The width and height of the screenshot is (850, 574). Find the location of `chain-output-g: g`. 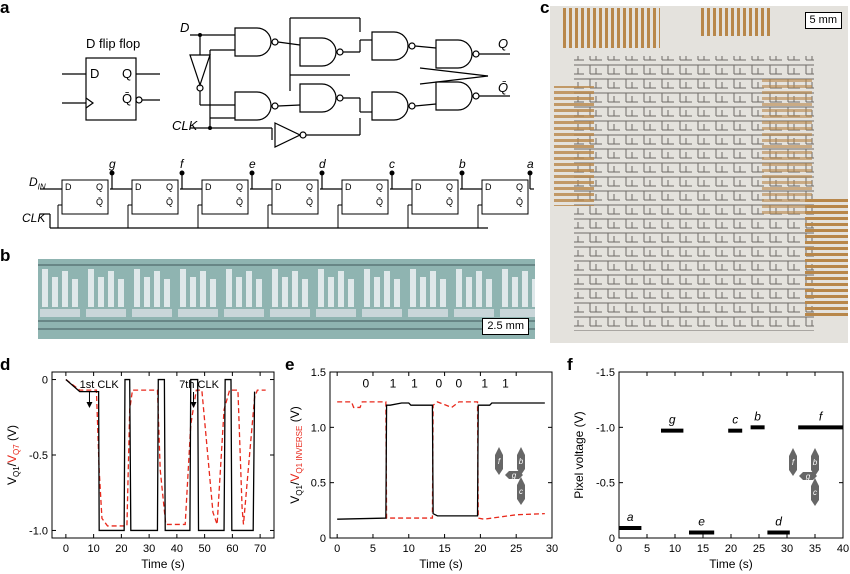

chain-output-g: g is located at coordinates (112, 164).